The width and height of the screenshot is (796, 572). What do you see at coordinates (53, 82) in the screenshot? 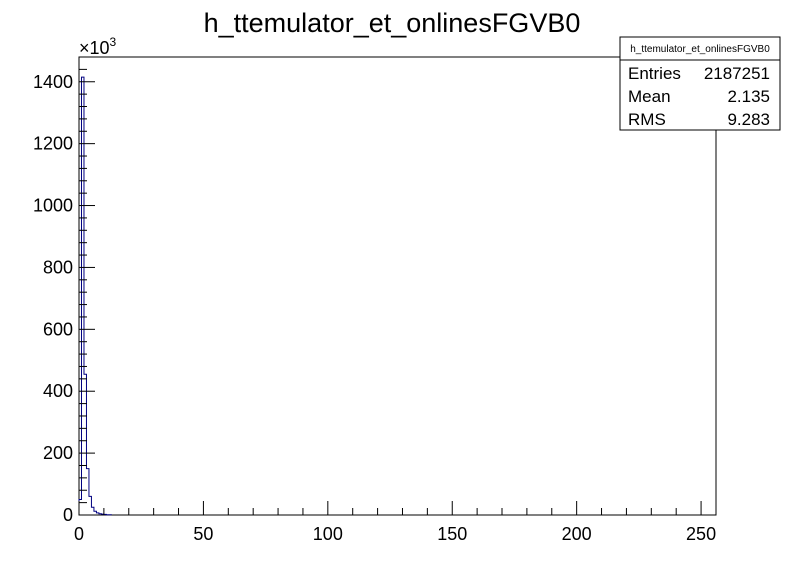
I see `y-tick-label: 1400` at bounding box center [53, 82].